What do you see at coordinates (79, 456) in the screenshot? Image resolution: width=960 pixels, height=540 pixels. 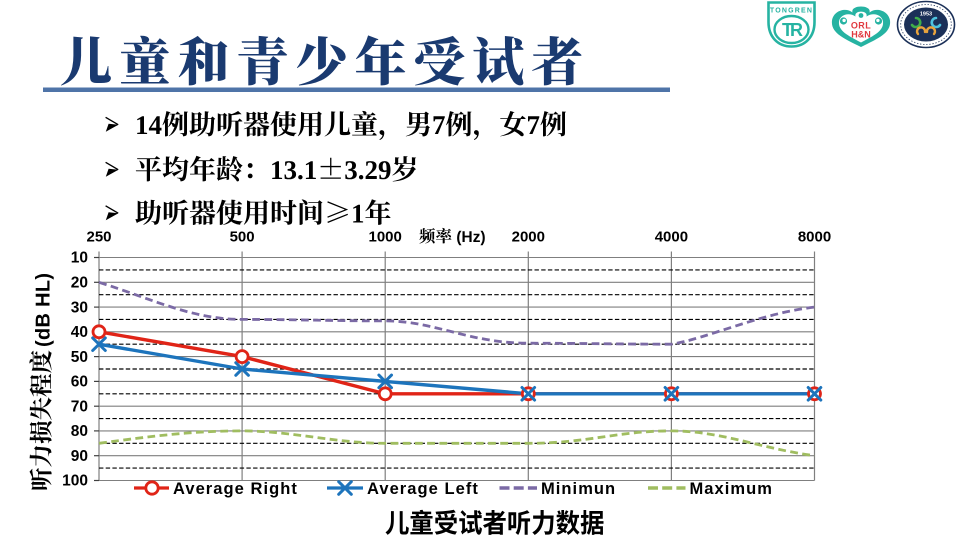 I see `svg-text: 90` at bounding box center [79, 456].